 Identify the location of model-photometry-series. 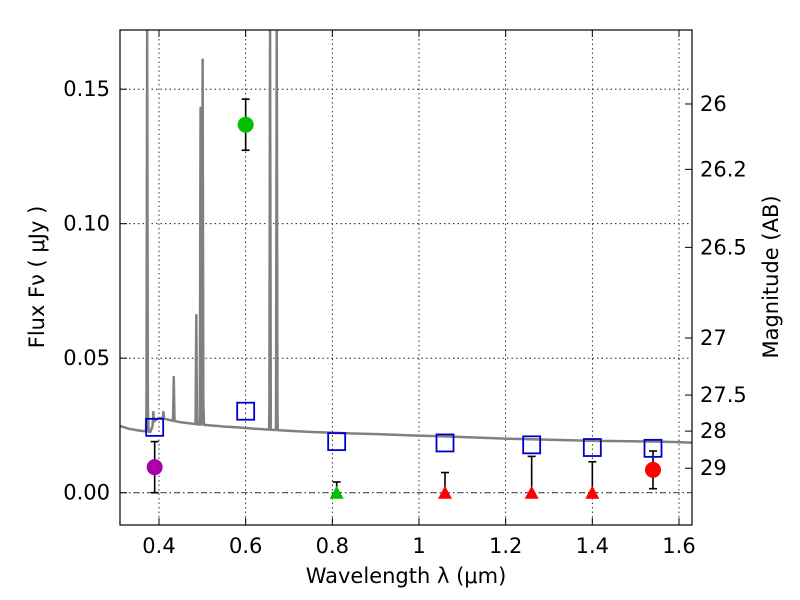
(404, 429).